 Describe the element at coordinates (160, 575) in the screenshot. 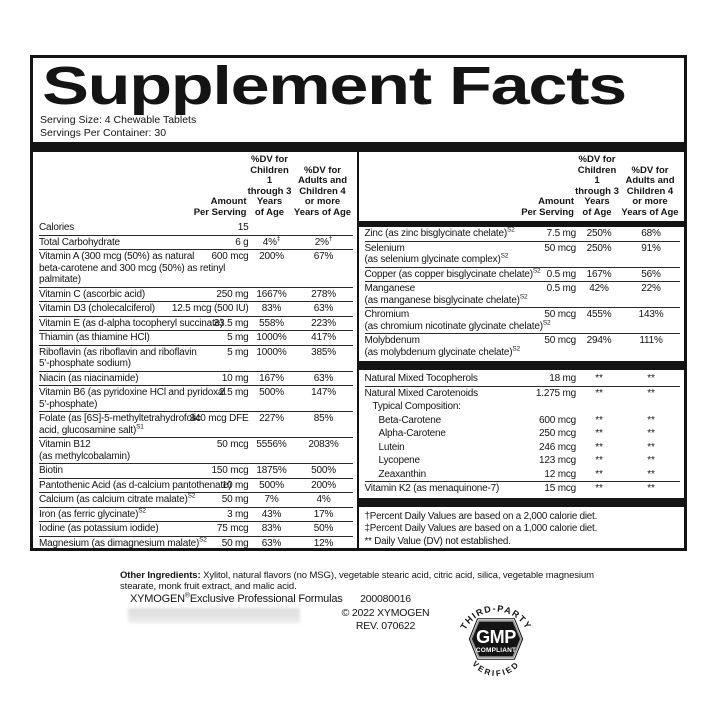

I see `other-ingredients-label: Other Ingredients:` at that location.